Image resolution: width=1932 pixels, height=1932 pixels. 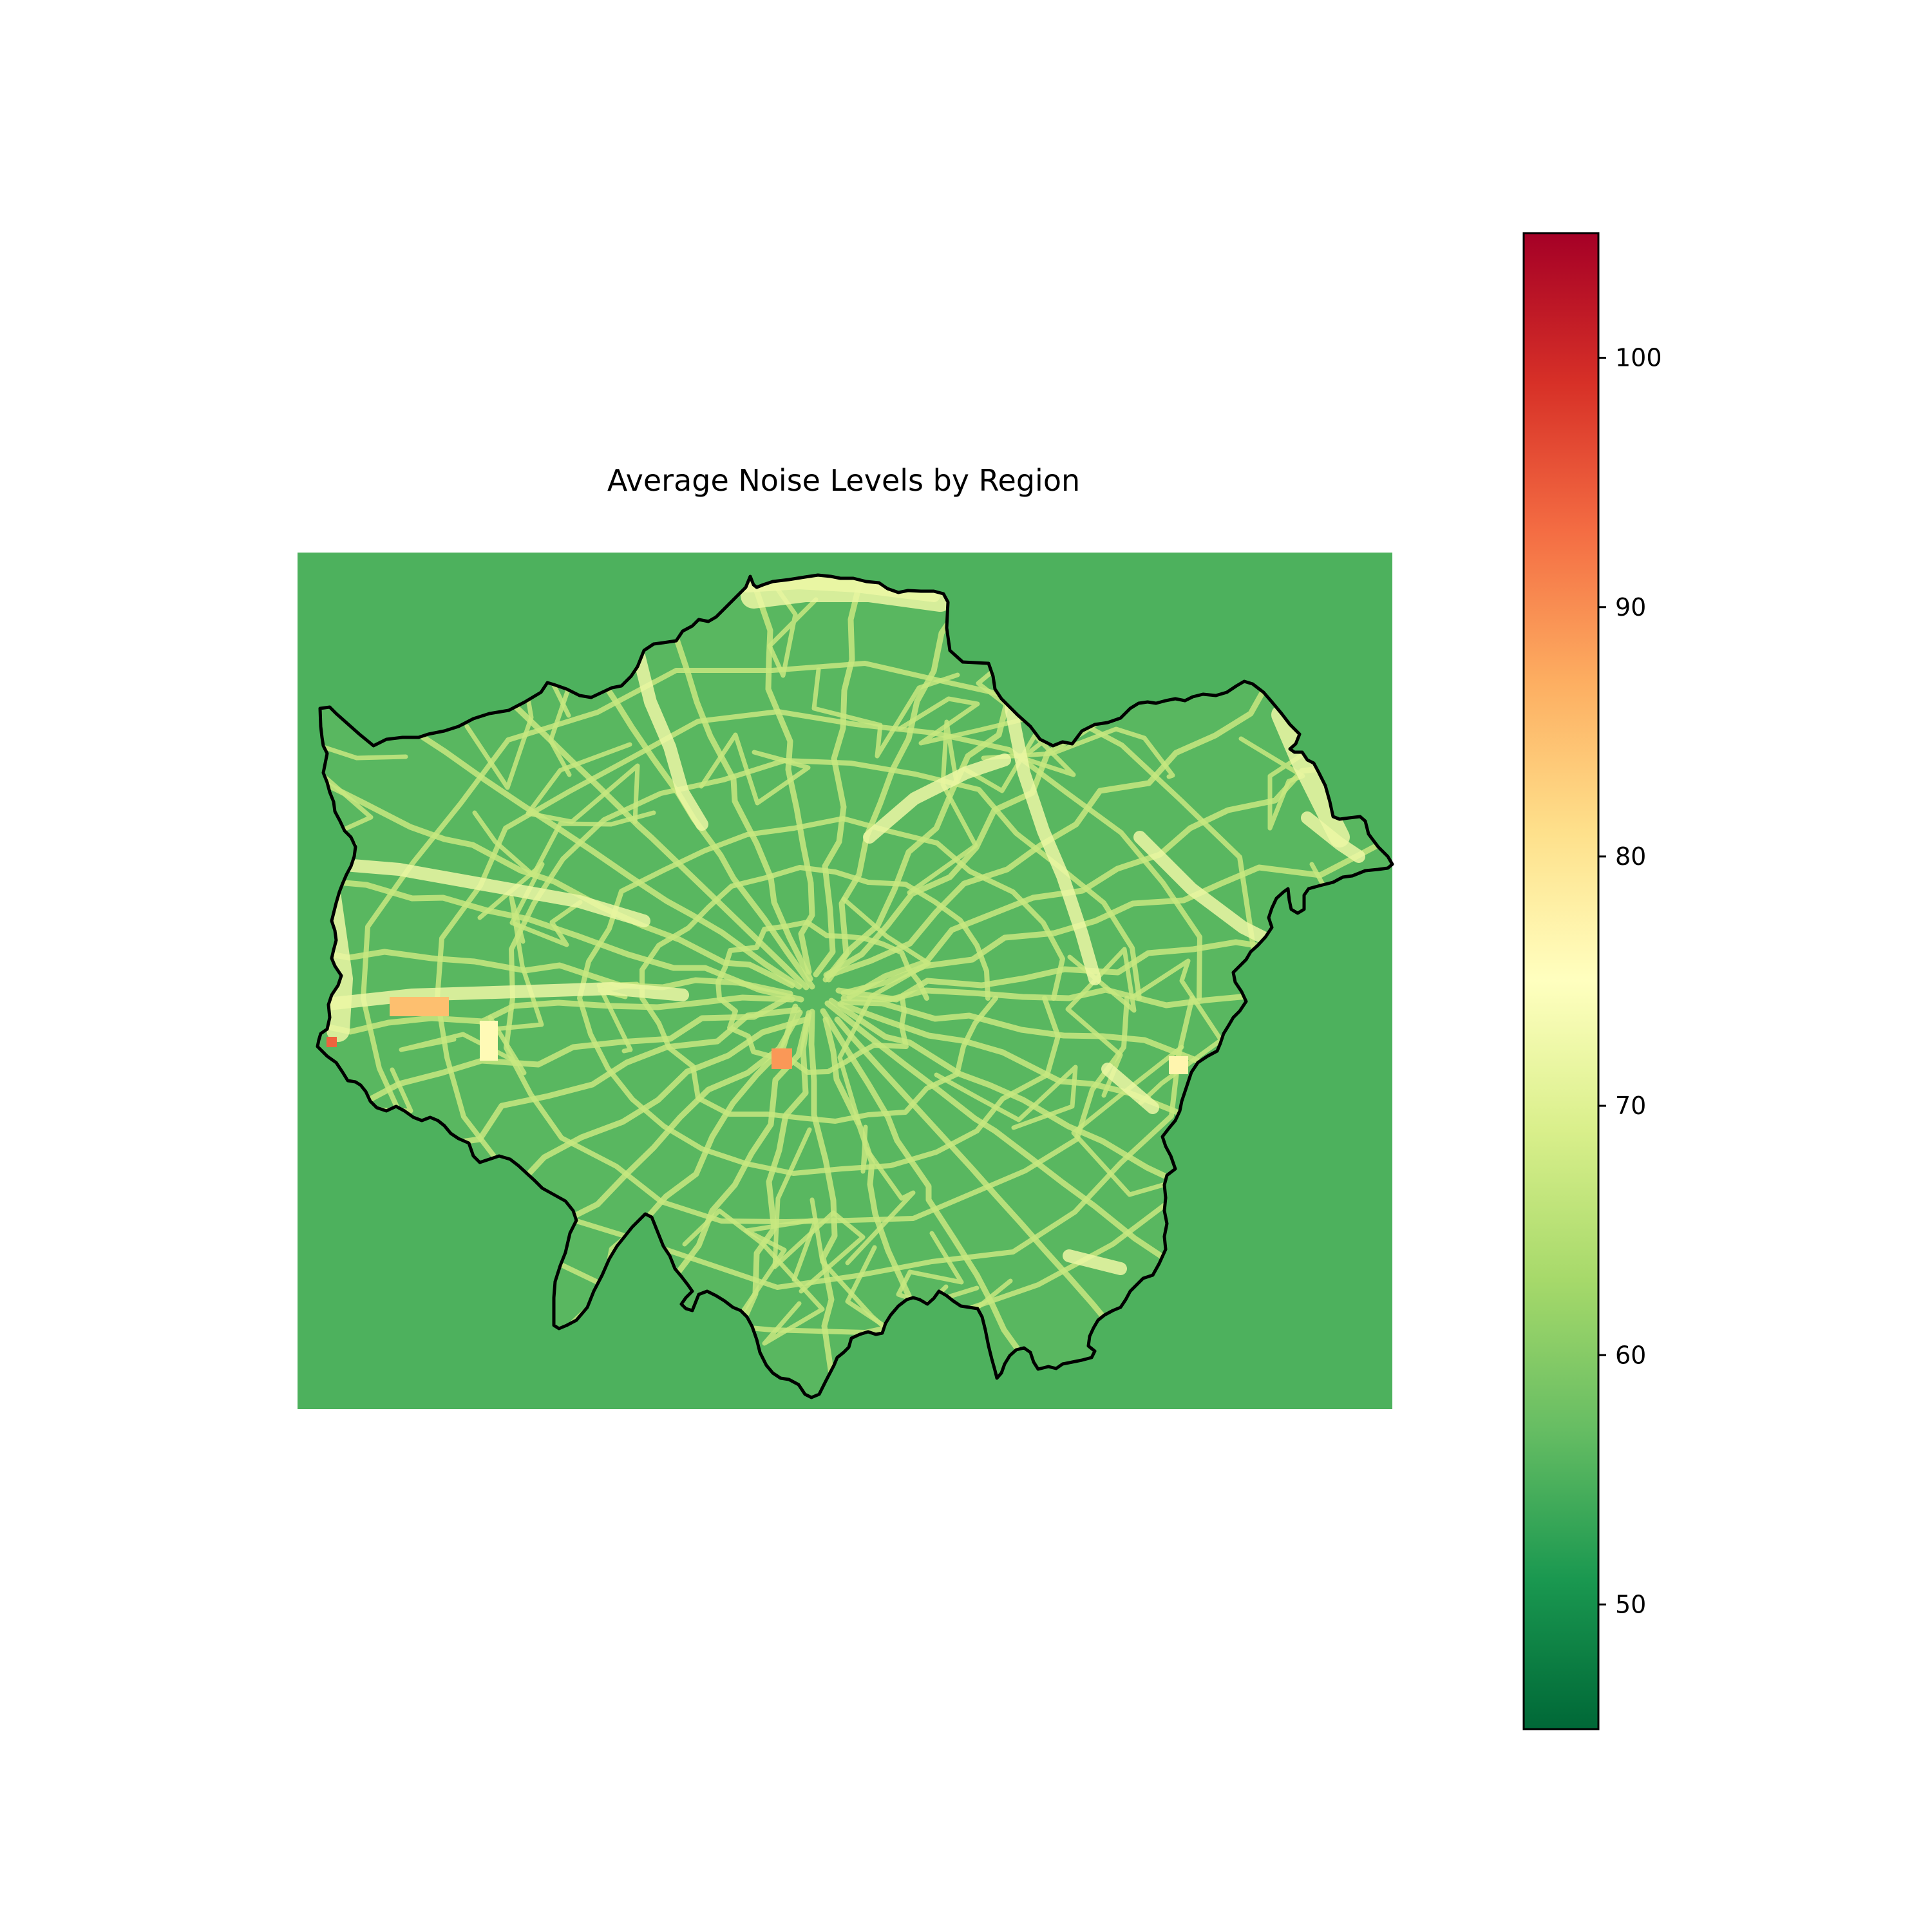 What do you see at coordinates (1630, 1355) in the screenshot?
I see `colorbar-tick-label: 60` at bounding box center [1630, 1355].